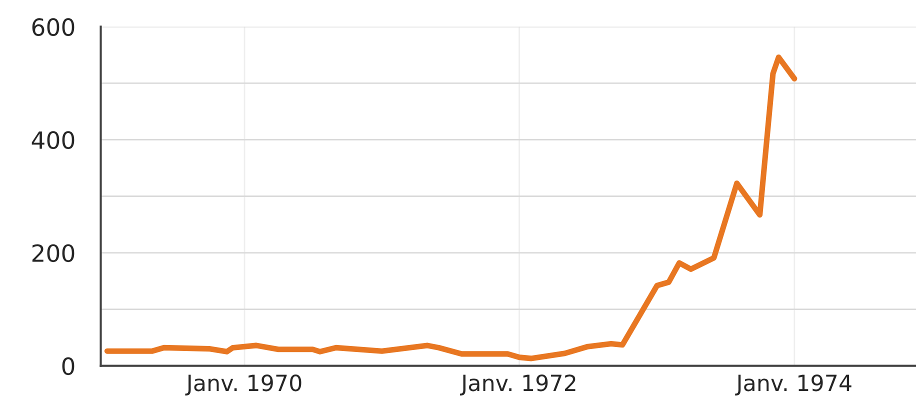  Describe the element at coordinates (518, 385) in the screenshot. I see `x-tick-label: Janv. 1972` at that location.